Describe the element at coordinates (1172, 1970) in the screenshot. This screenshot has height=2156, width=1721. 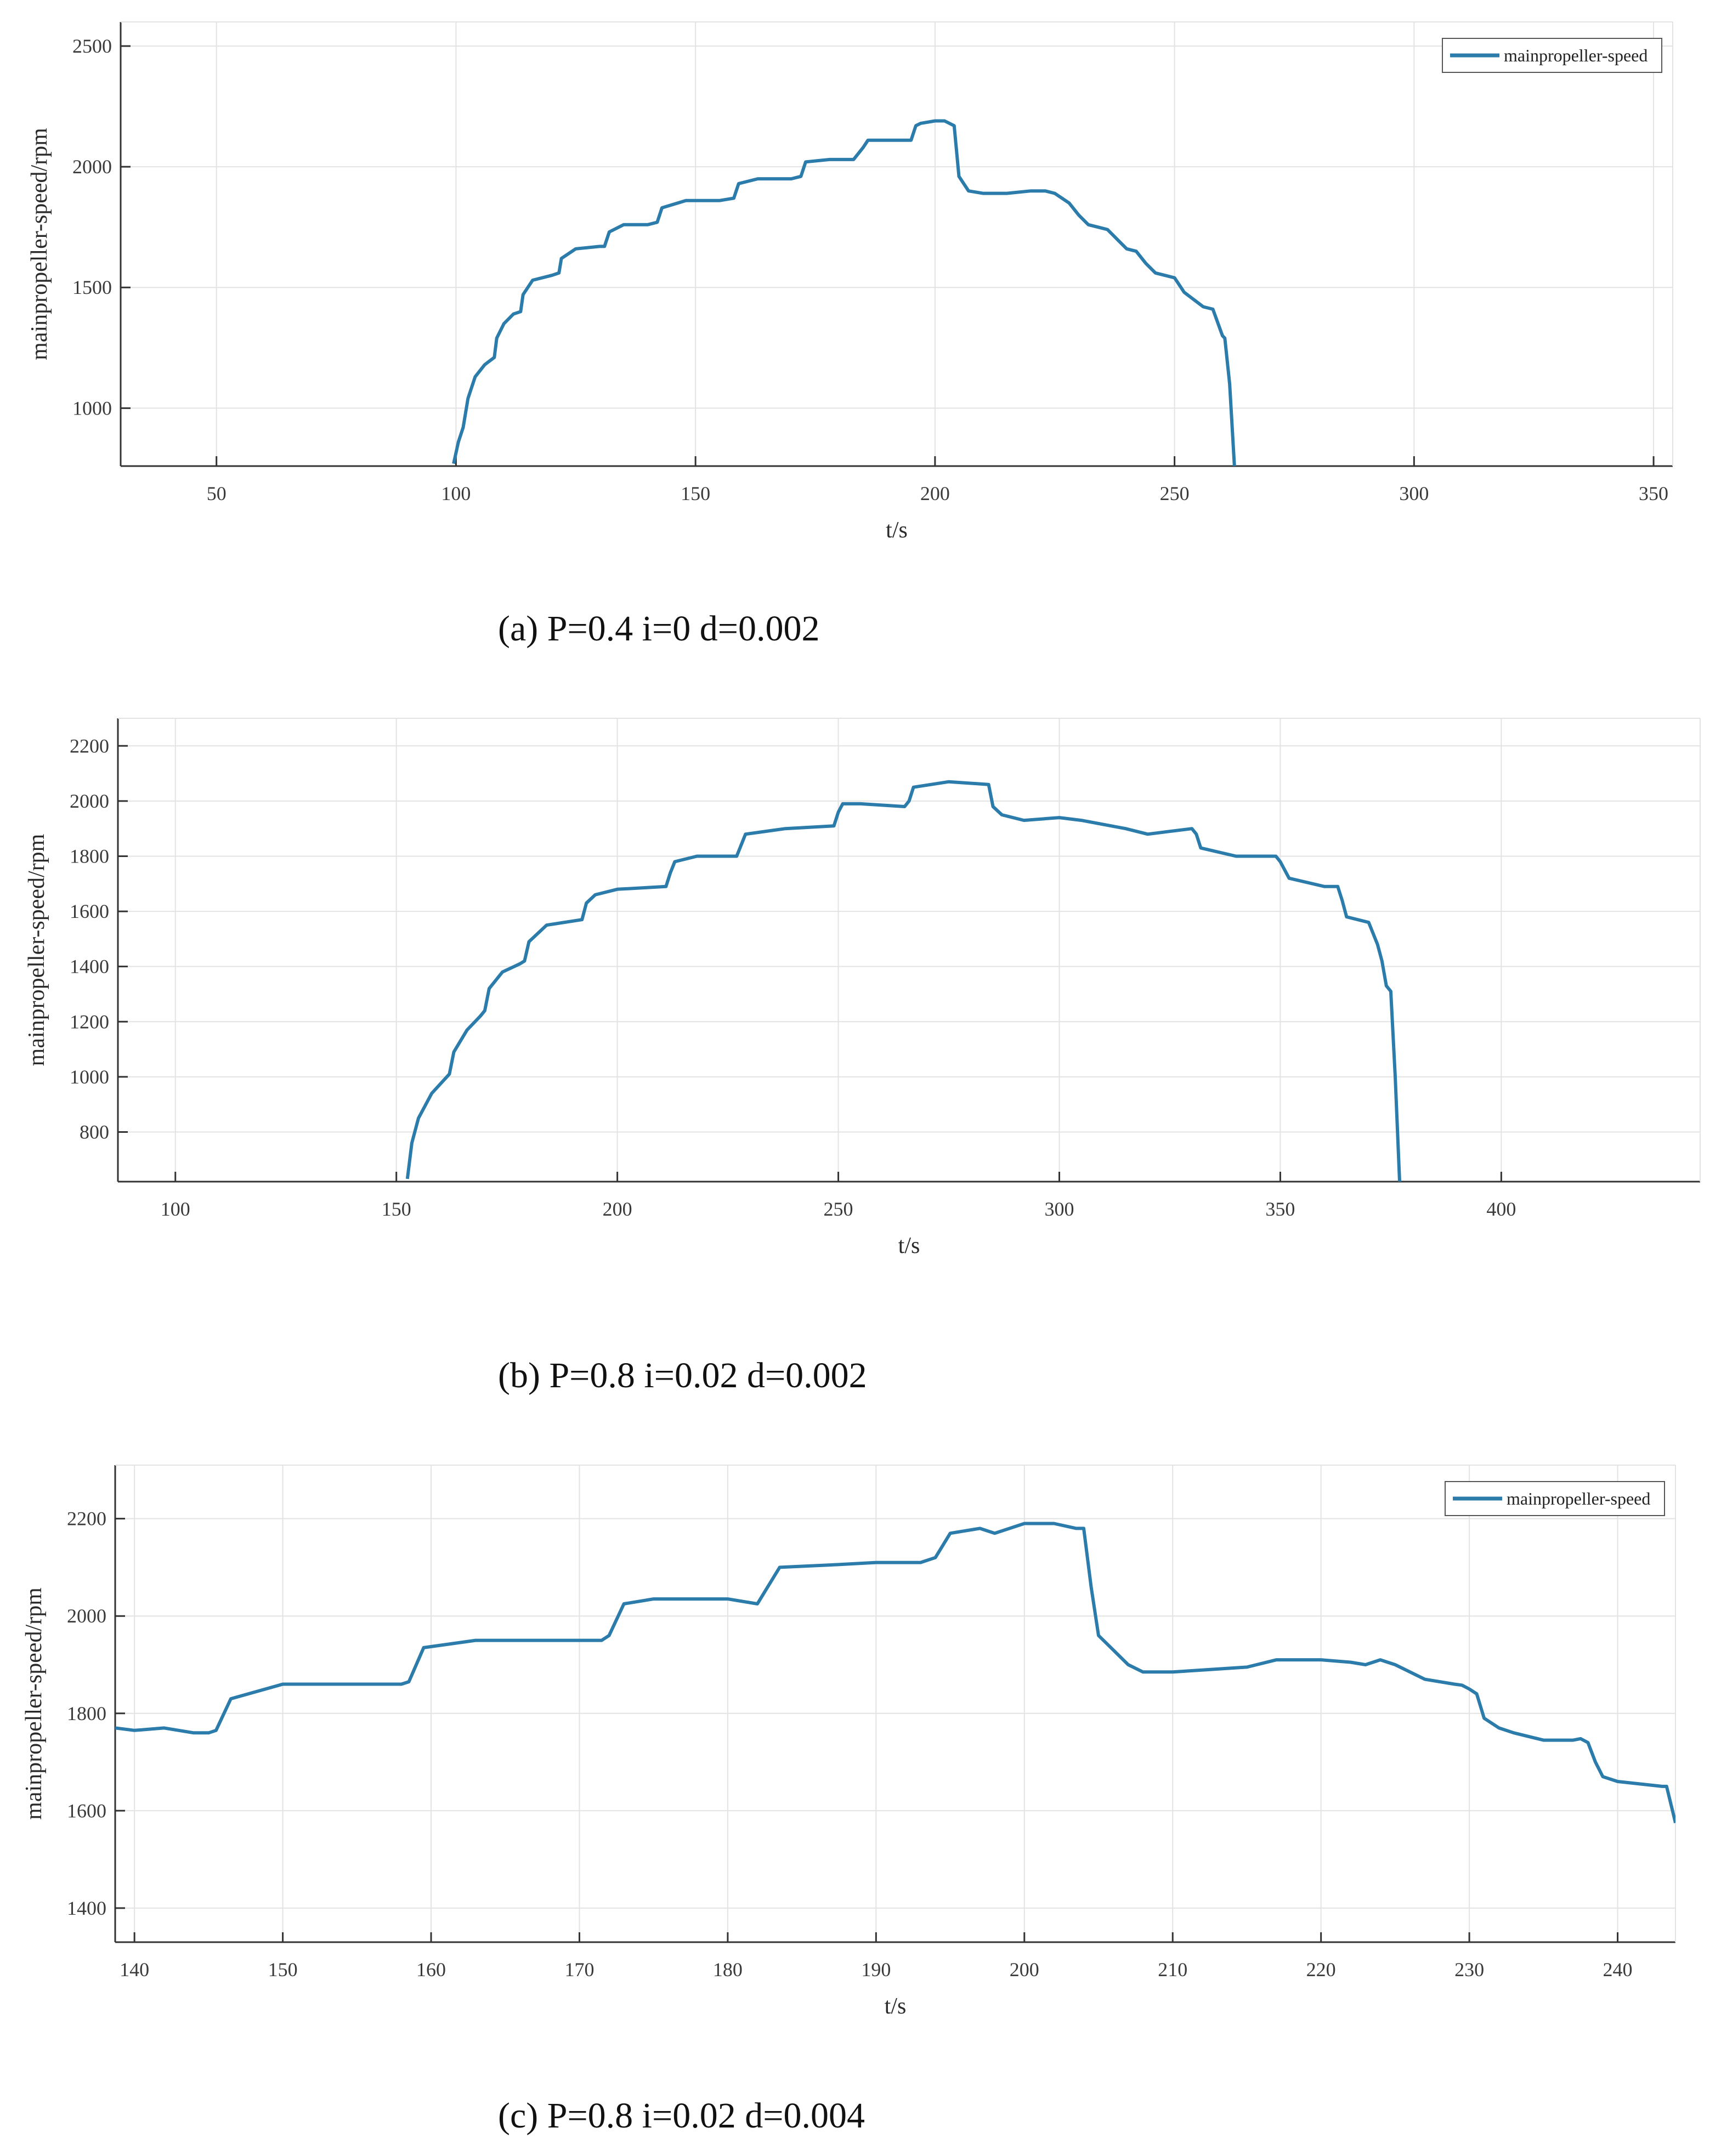
I see `x-tick-label: 210` at that location.